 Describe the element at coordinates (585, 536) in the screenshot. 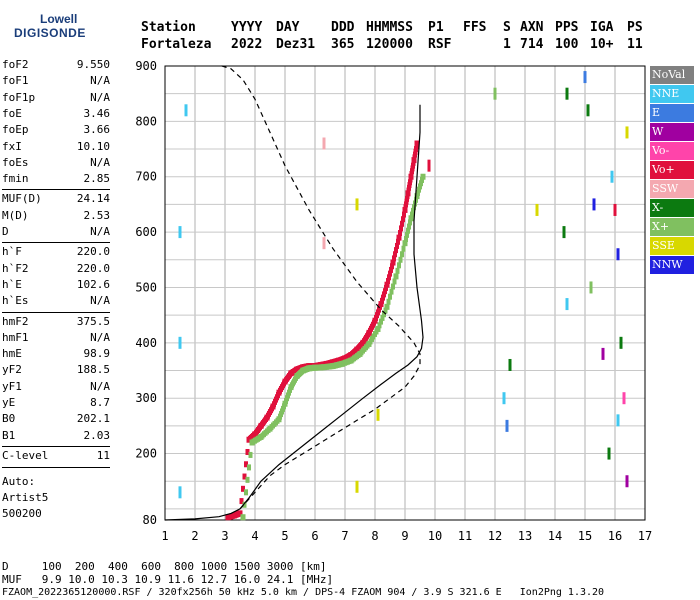

I see `x-tick-label: 15` at that location.